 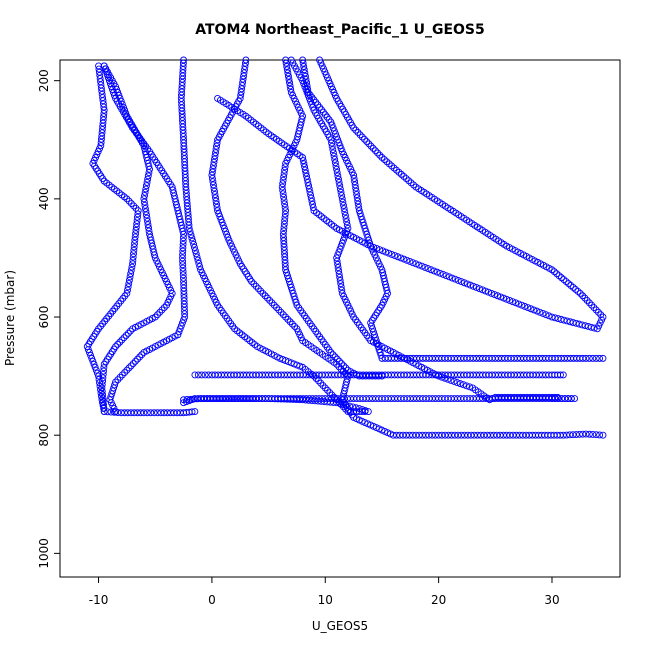 I want to click on x-tick-label: 0, so click(x=212, y=600).